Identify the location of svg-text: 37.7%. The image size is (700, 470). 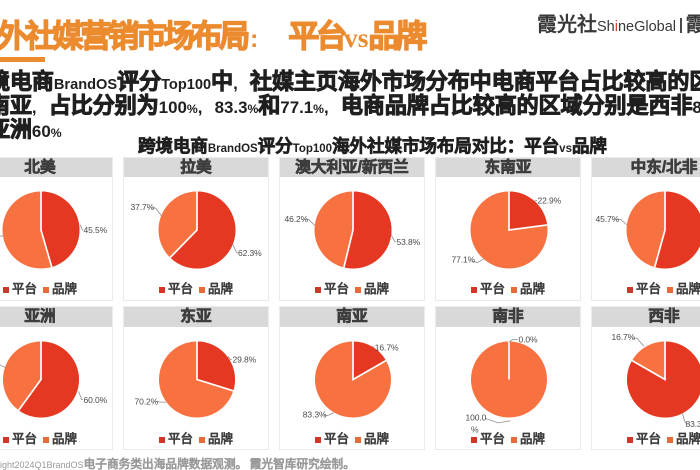
(143, 207).